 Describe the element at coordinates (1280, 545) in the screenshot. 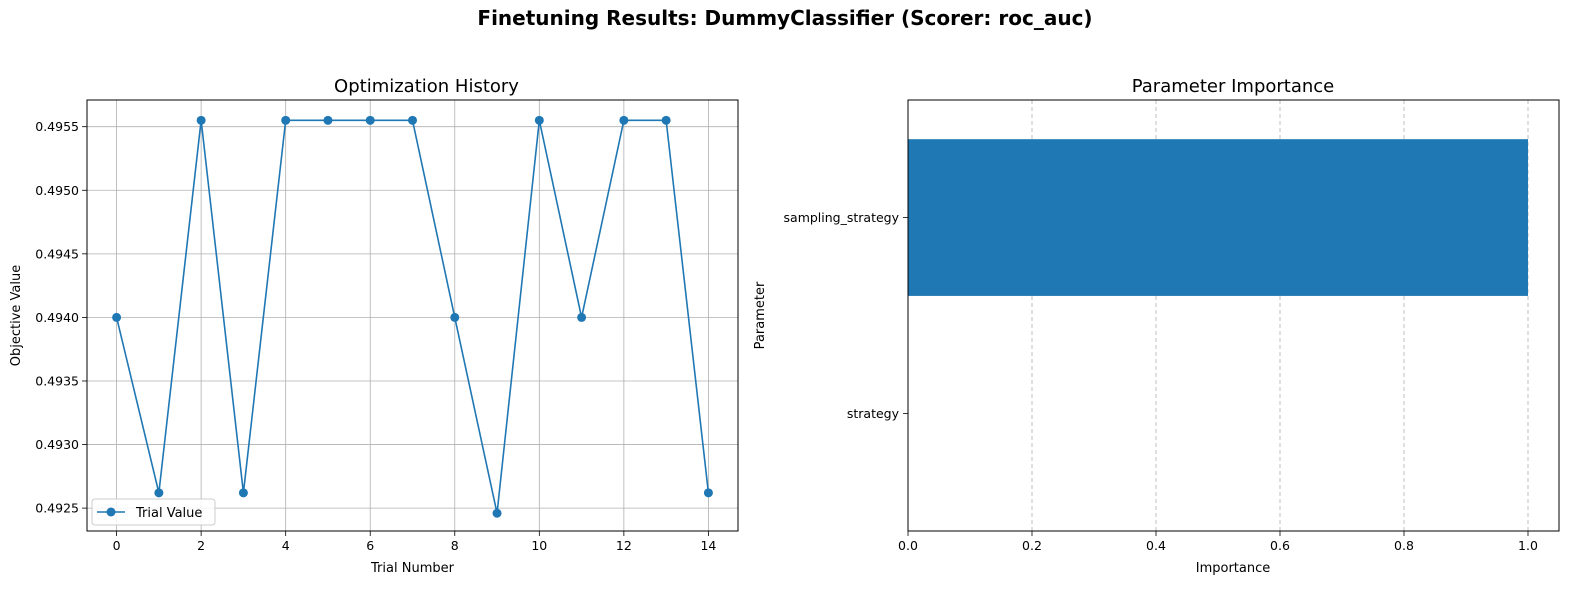

I see `importance-x-tick-label: 0.6` at that location.